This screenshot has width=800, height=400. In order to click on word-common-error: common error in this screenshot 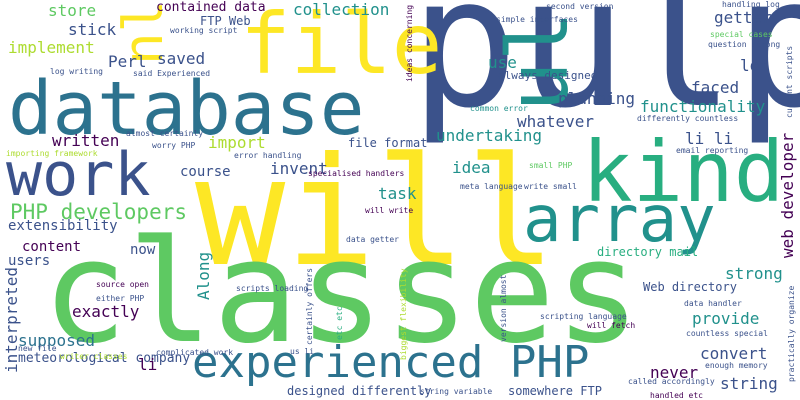, I will do `click(499, 108)`.